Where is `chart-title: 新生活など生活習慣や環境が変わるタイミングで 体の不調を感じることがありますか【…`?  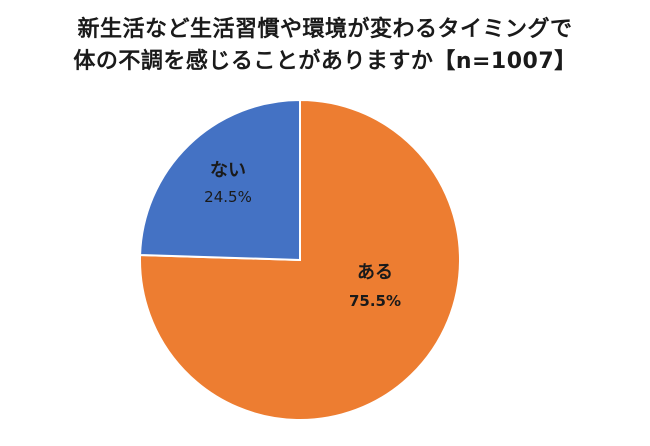
chart-title: 新生活など生活習慣や環境が変わるタイミングで 体の不調を感じることがありますか【… is located at coordinates (325, 46).